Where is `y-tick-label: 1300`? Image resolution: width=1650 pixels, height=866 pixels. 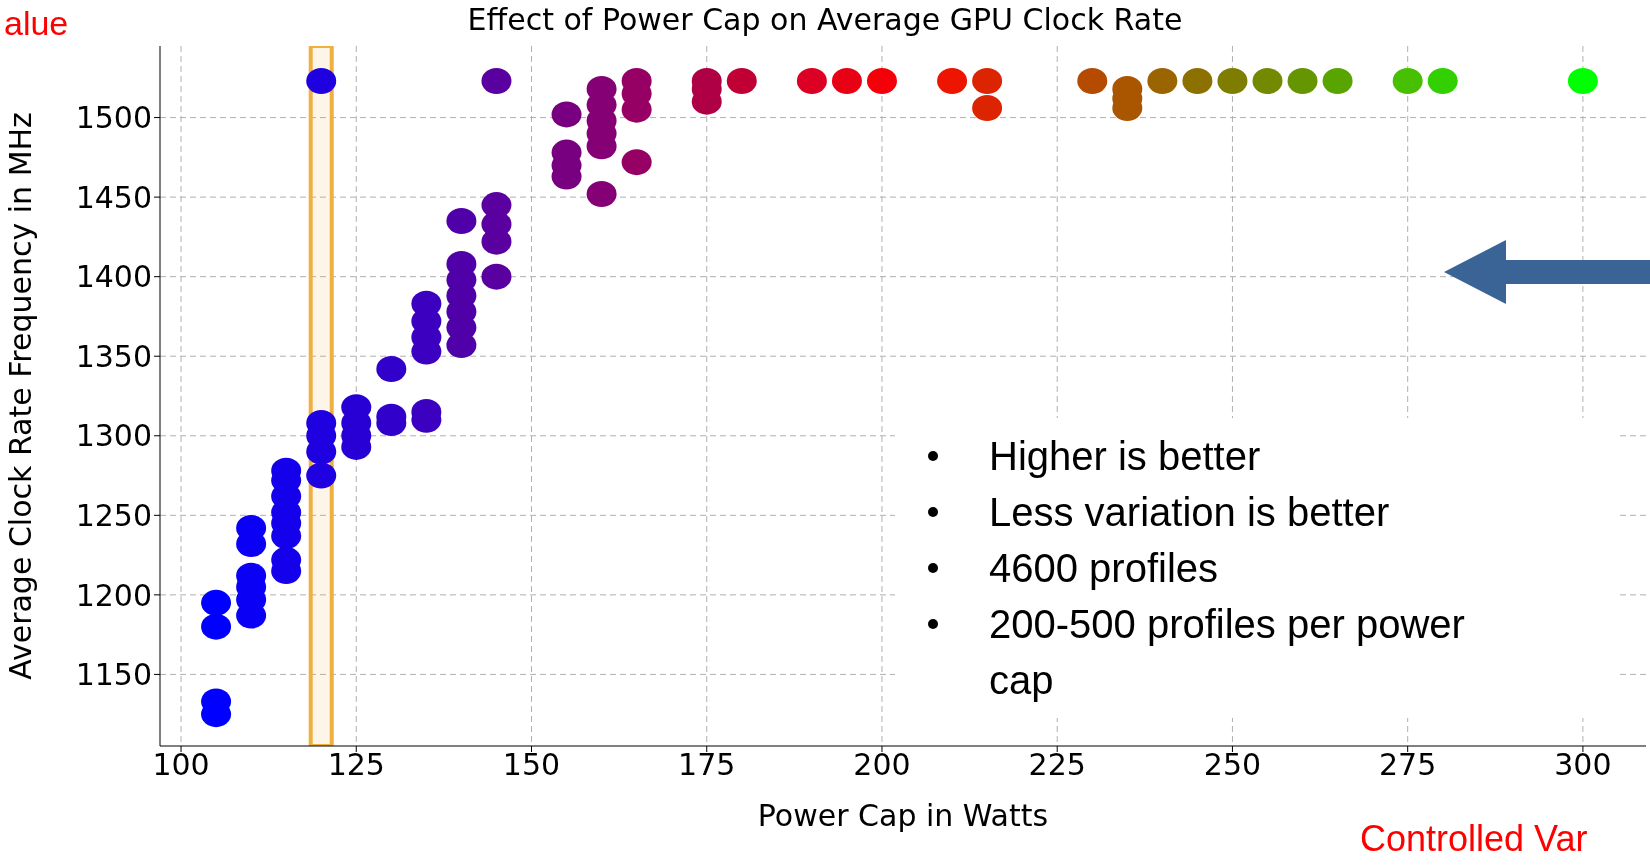
y-tick-label: 1300 is located at coordinates (113, 436).